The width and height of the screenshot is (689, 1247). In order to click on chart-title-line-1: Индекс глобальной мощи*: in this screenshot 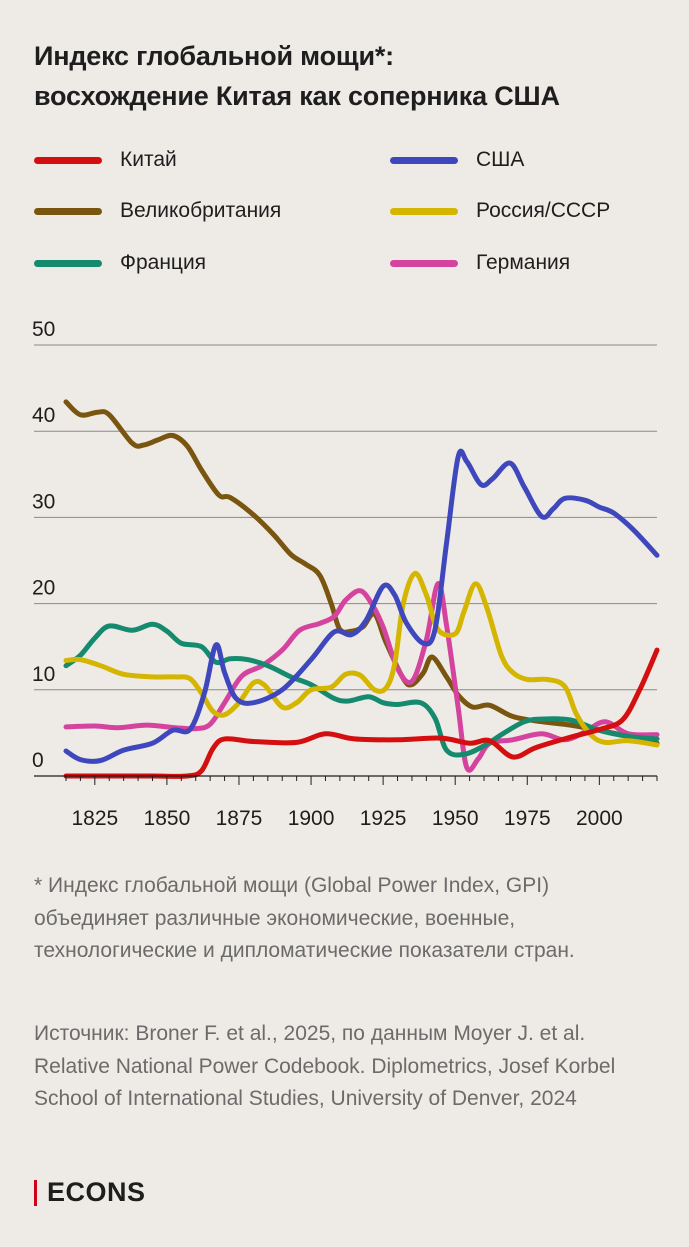, I will do `click(214, 56)`.